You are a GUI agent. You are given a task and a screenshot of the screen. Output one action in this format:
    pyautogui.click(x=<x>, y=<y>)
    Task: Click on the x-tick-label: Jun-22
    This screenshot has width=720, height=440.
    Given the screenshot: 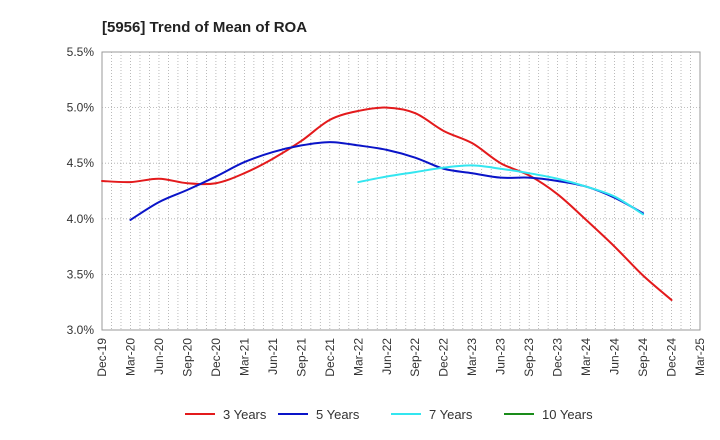 What is the action you would take?
    pyautogui.click(x=387, y=356)
    